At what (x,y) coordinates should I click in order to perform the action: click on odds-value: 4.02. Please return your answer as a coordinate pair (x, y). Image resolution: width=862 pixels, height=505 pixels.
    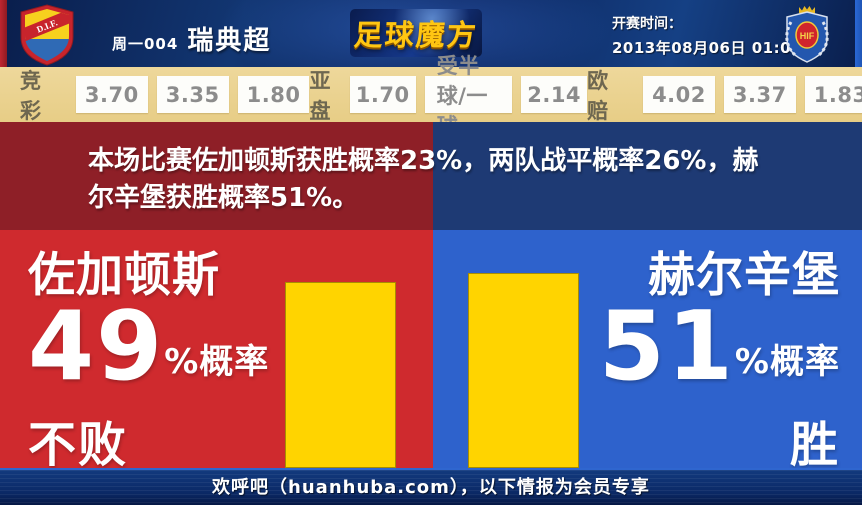
    Looking at the image, I should click on (679, 94).